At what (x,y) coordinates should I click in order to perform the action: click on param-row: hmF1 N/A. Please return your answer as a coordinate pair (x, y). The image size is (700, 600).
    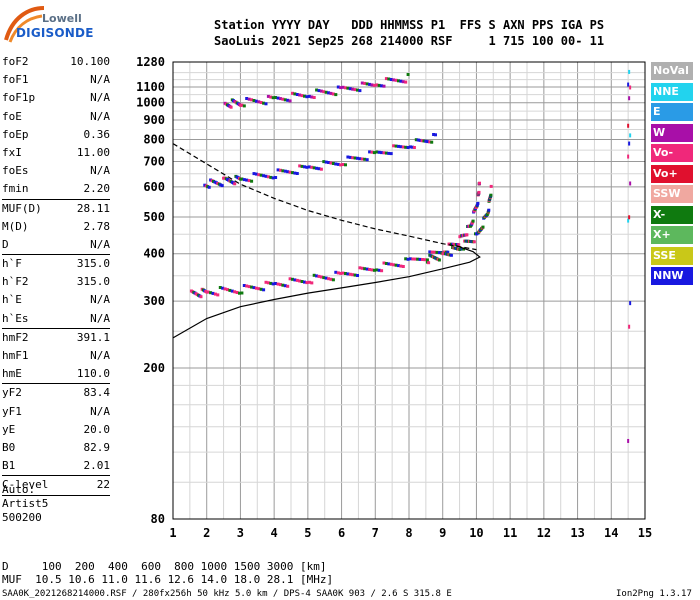
    Looking at the image, I should click on (56, 356).